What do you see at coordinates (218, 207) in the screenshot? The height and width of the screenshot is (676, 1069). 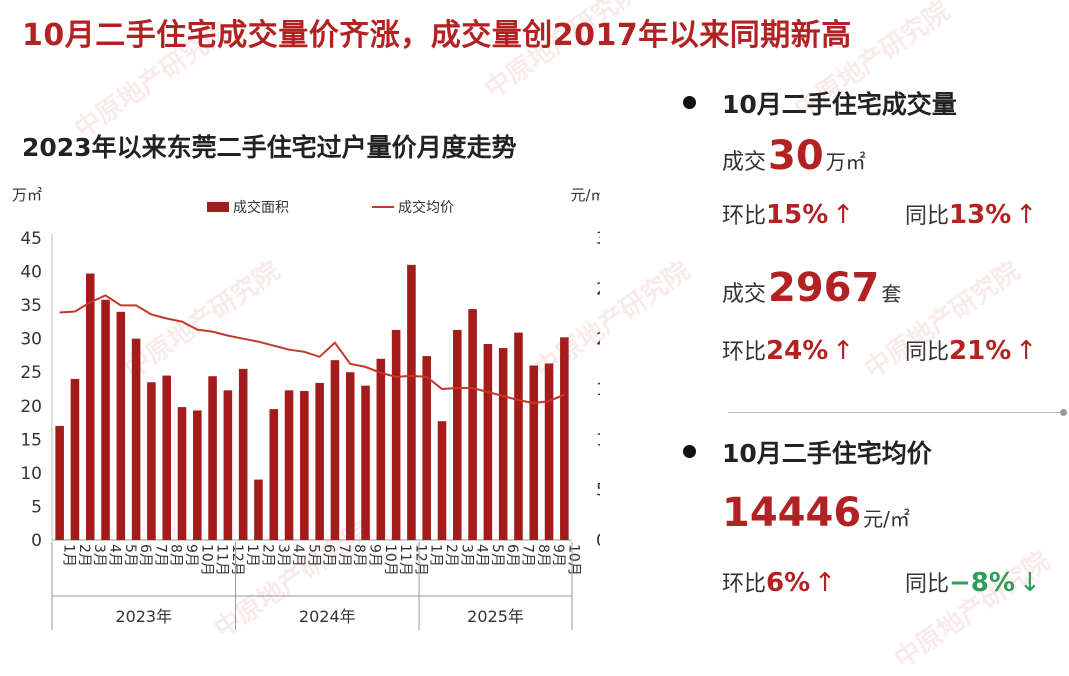 I see `legend-bar-swatch` at bounding box center [218, 207].